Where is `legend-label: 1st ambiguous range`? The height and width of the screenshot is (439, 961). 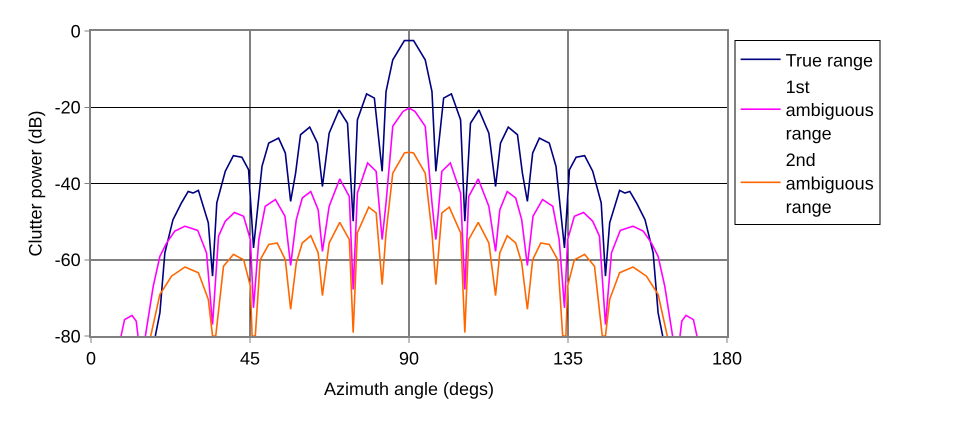 legend-label: 1st ambiguous range is located at coordinates (830, 110).